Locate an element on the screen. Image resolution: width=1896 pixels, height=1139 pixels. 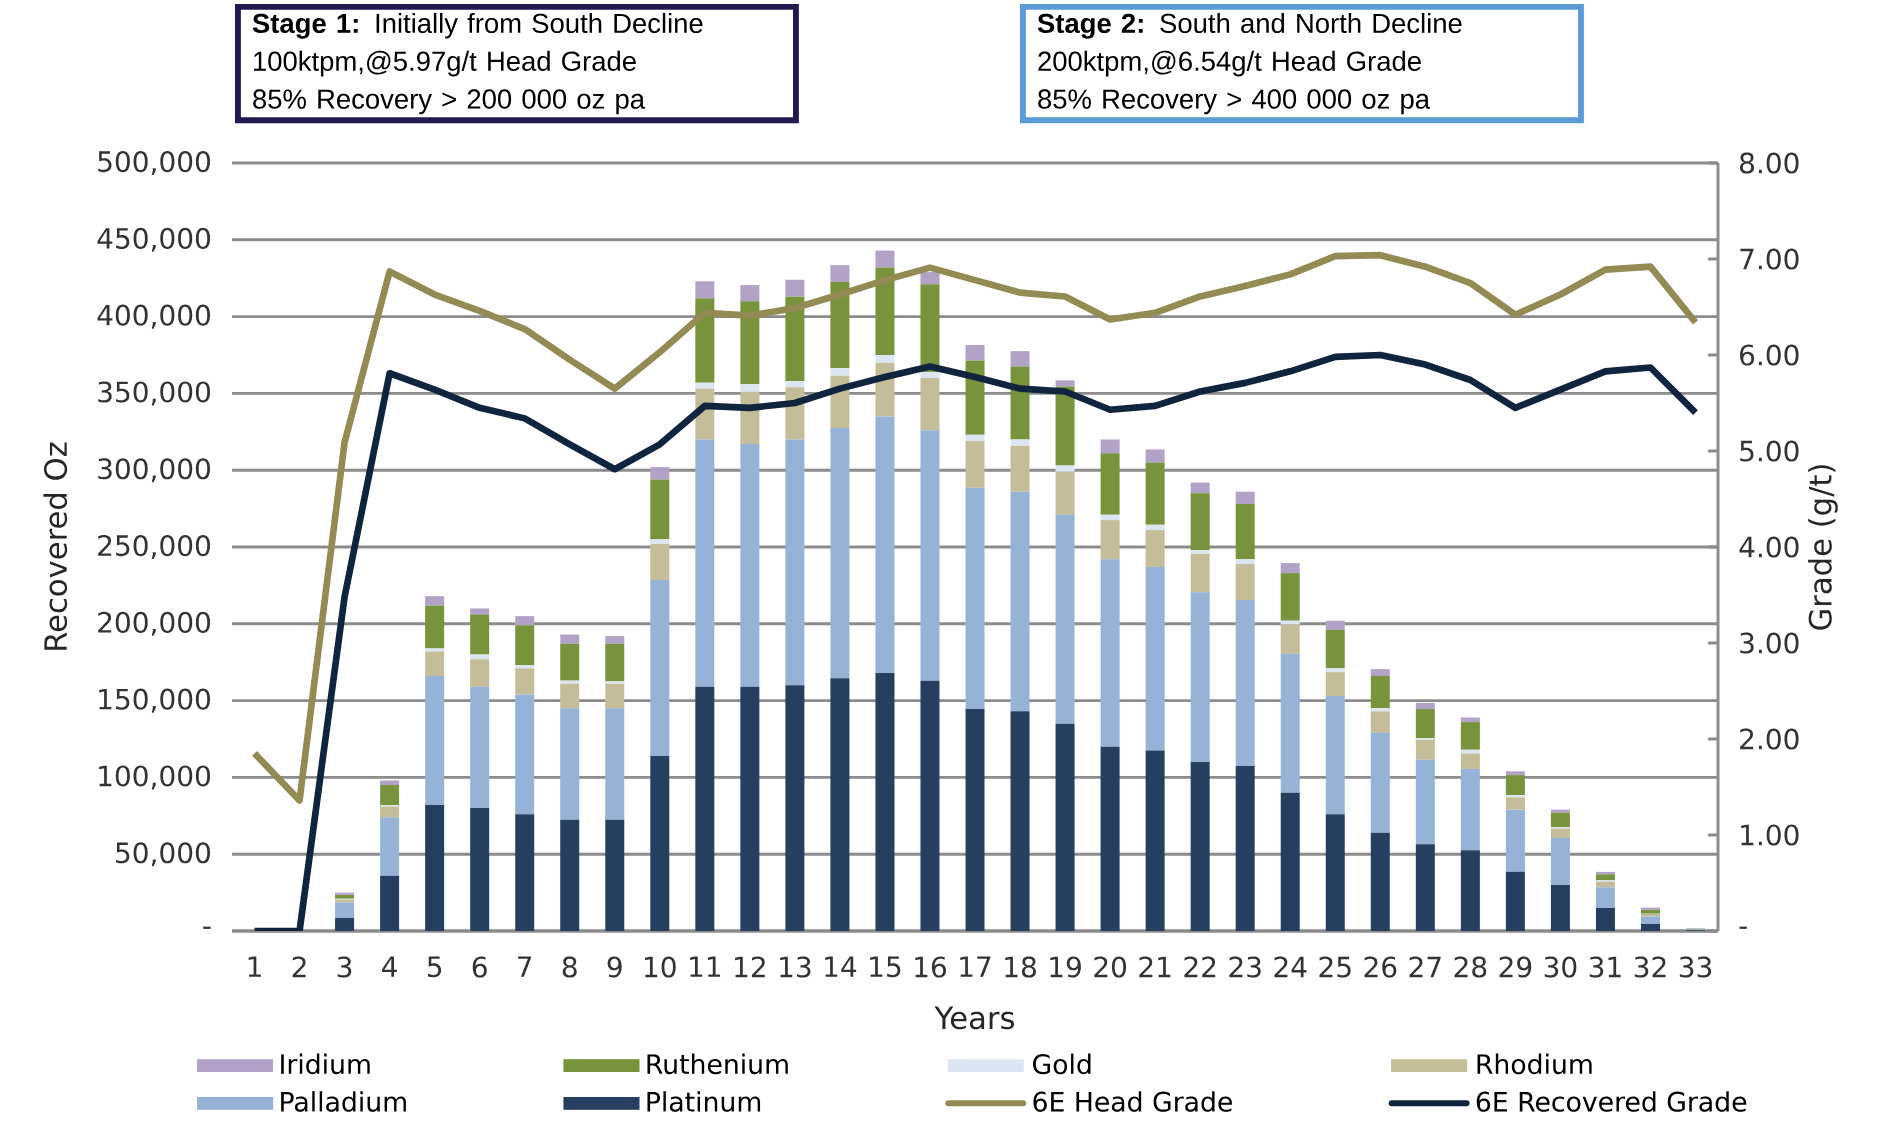
legend-label: Ruthenium is located at coordinates (717, 1064).